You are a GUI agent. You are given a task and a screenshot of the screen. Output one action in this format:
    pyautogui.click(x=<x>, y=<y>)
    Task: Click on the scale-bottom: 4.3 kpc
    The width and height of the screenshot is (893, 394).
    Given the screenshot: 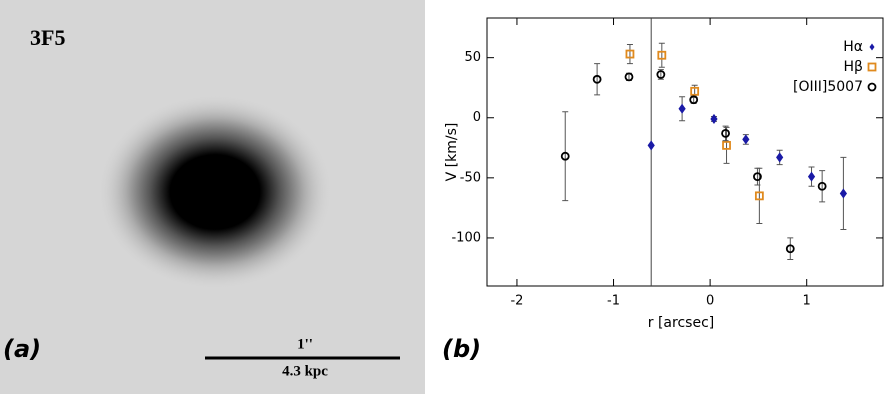 What is the action you would take?
    pyautogui.click(x=305, y=371)
    